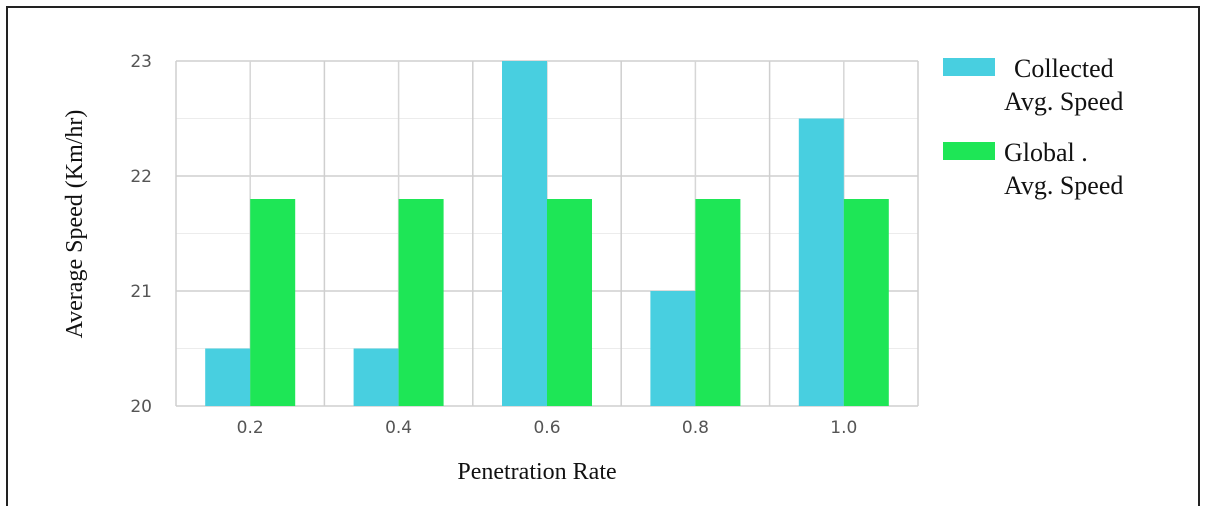 The image size is (1206, 506). I want to click on bar-collected-0.4, so click(376, 377).